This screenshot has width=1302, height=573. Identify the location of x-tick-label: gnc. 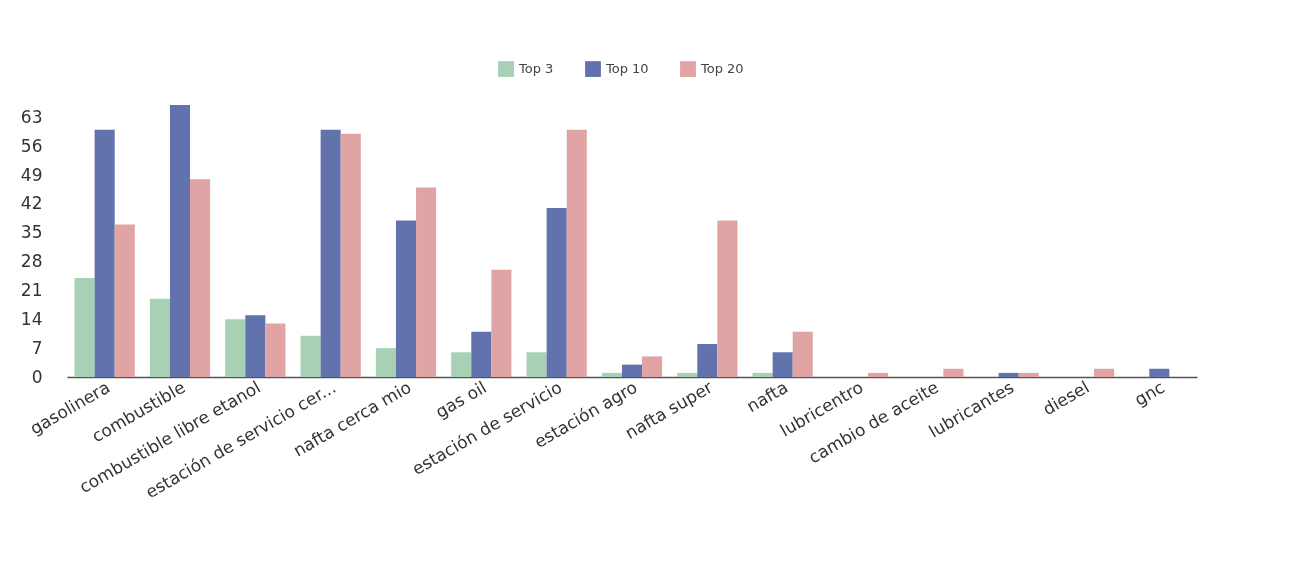
(1149, 393).